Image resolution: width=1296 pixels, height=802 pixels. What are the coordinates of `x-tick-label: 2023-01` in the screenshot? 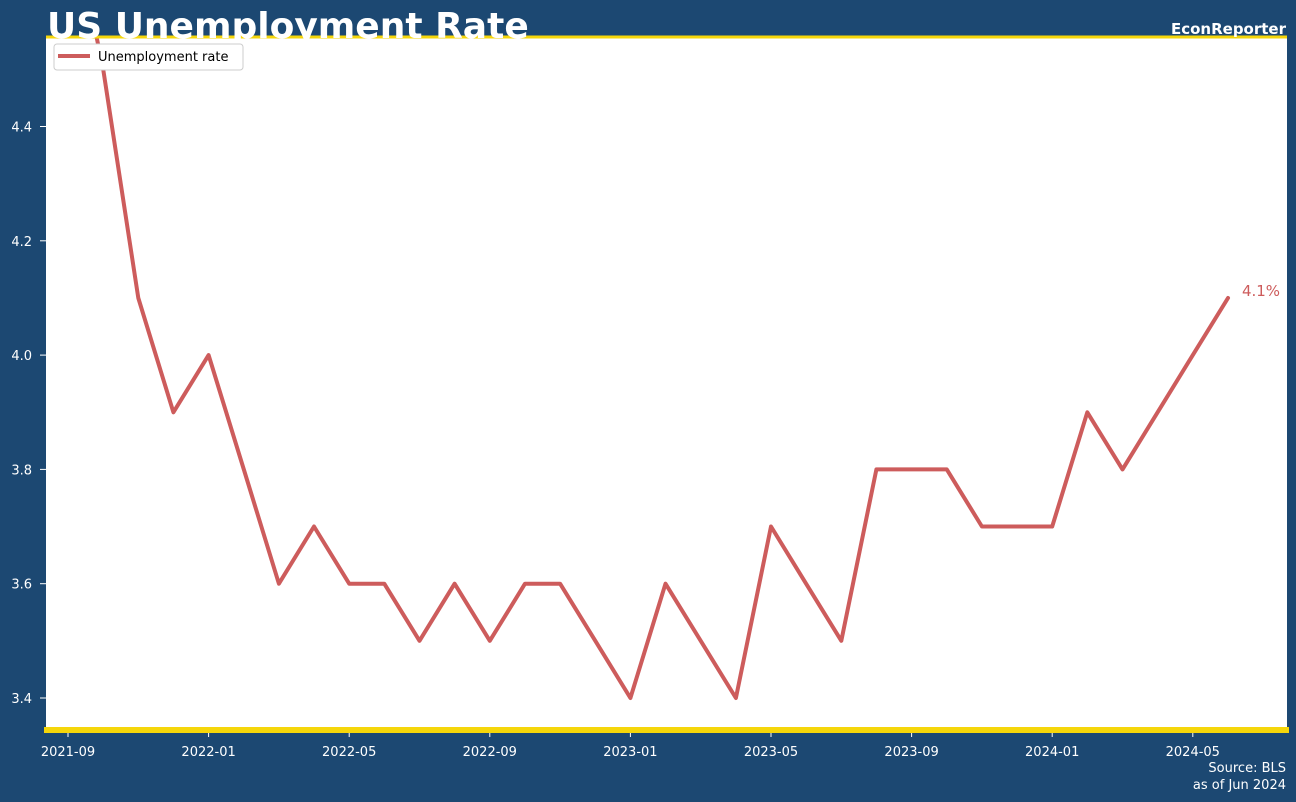 It's located at (630, 752).